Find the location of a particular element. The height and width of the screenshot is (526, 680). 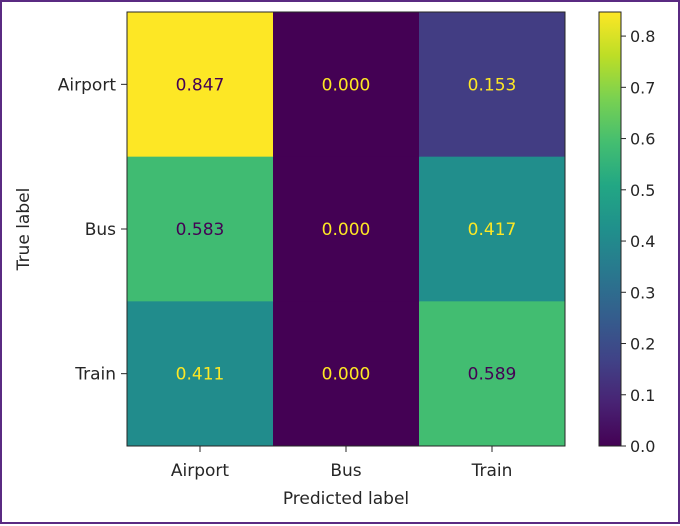

colorbar-tick-label: 0.0 is located at coordinates (642, 446).